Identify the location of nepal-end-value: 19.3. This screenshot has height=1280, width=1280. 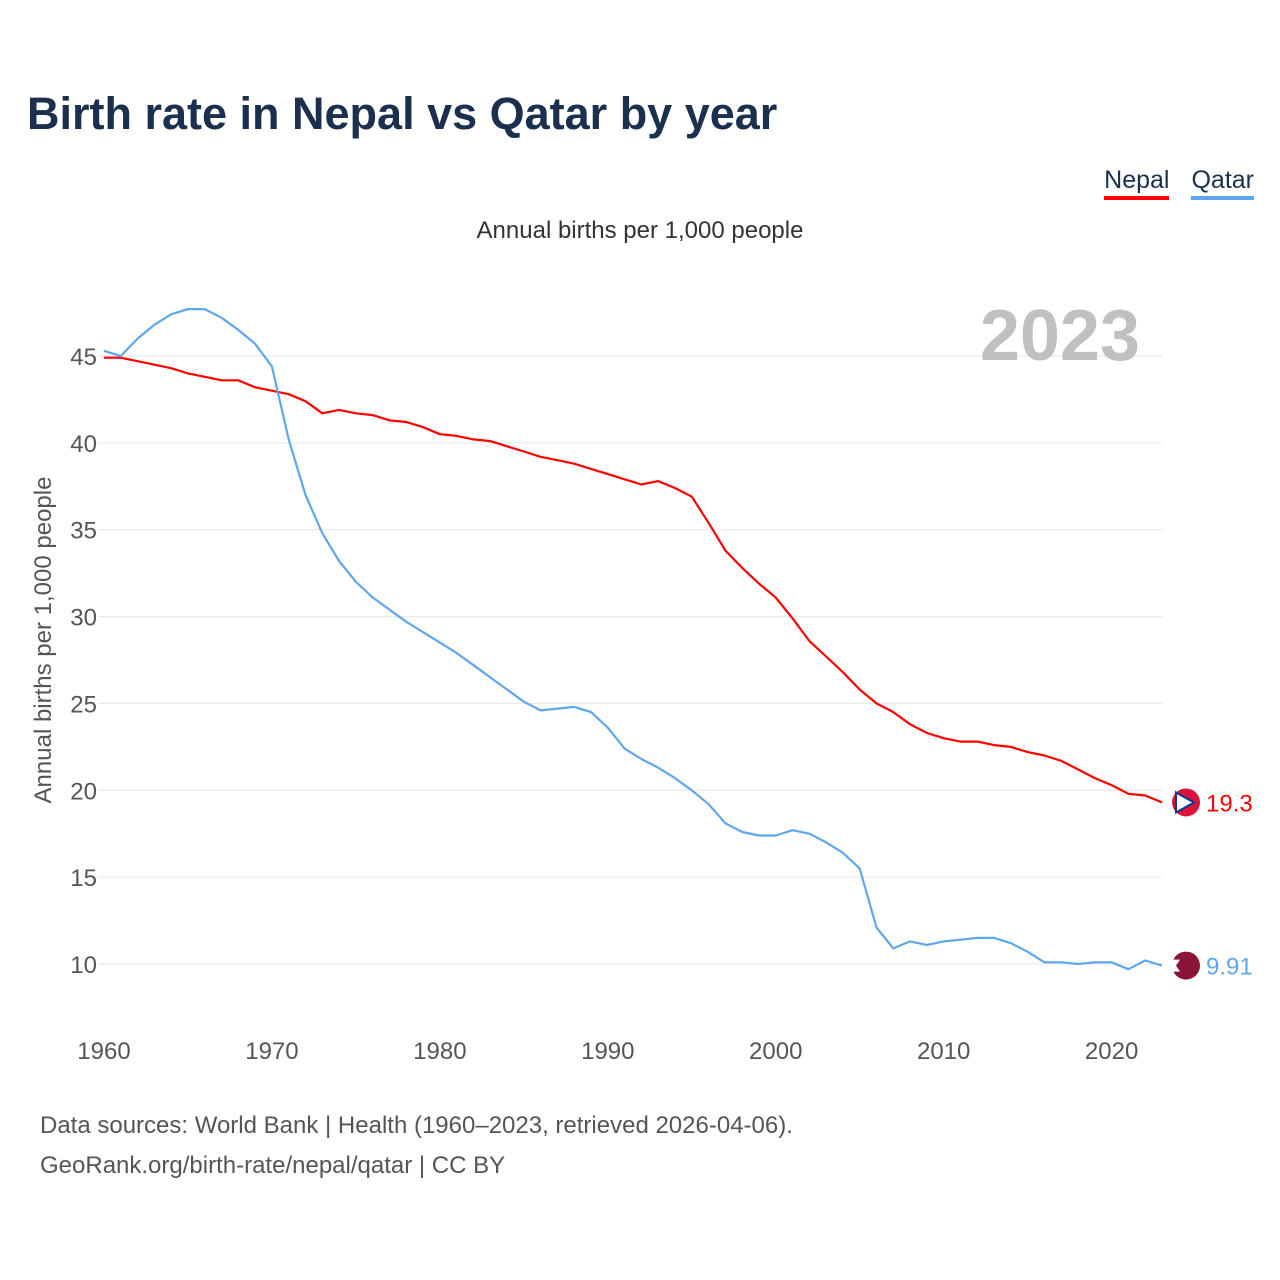
(1229, 803).